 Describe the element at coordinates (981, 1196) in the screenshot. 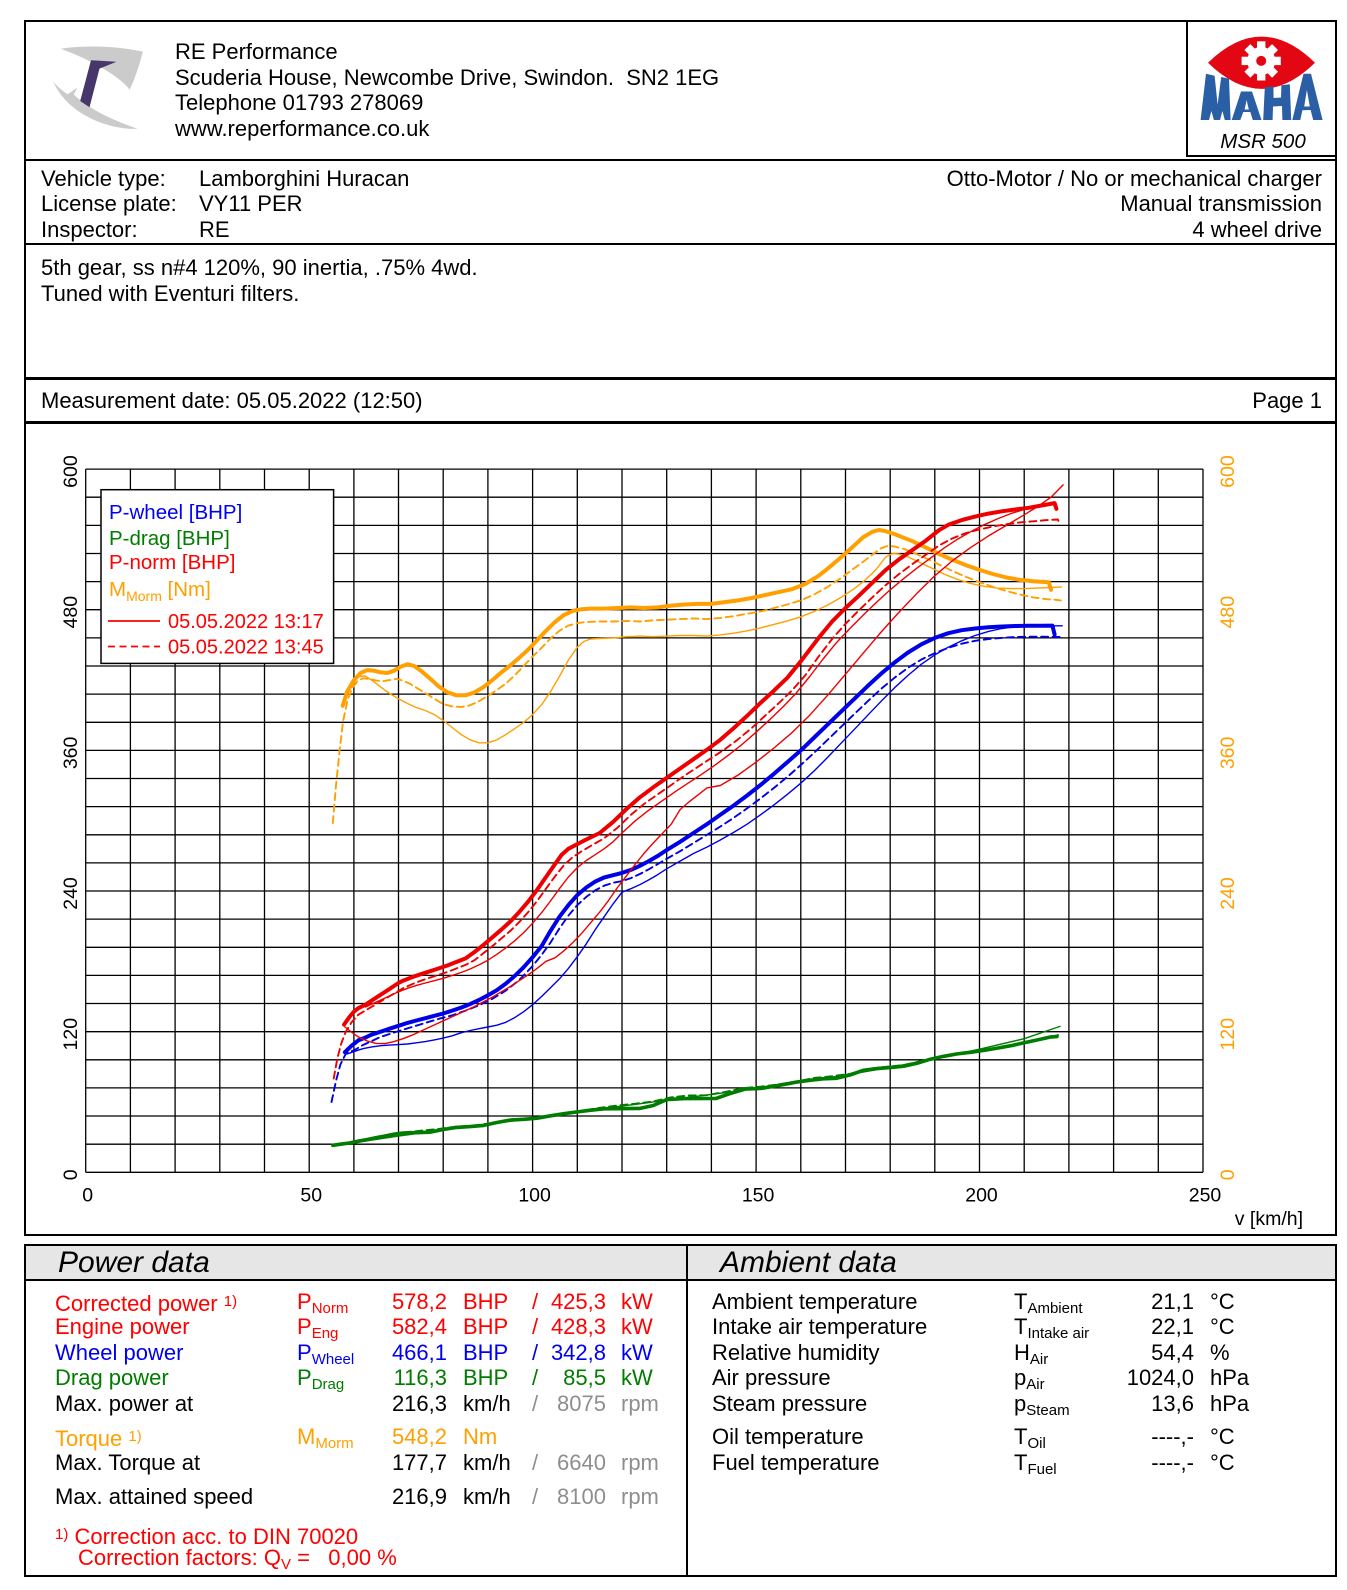

I see `svg-text: 200` at that location.